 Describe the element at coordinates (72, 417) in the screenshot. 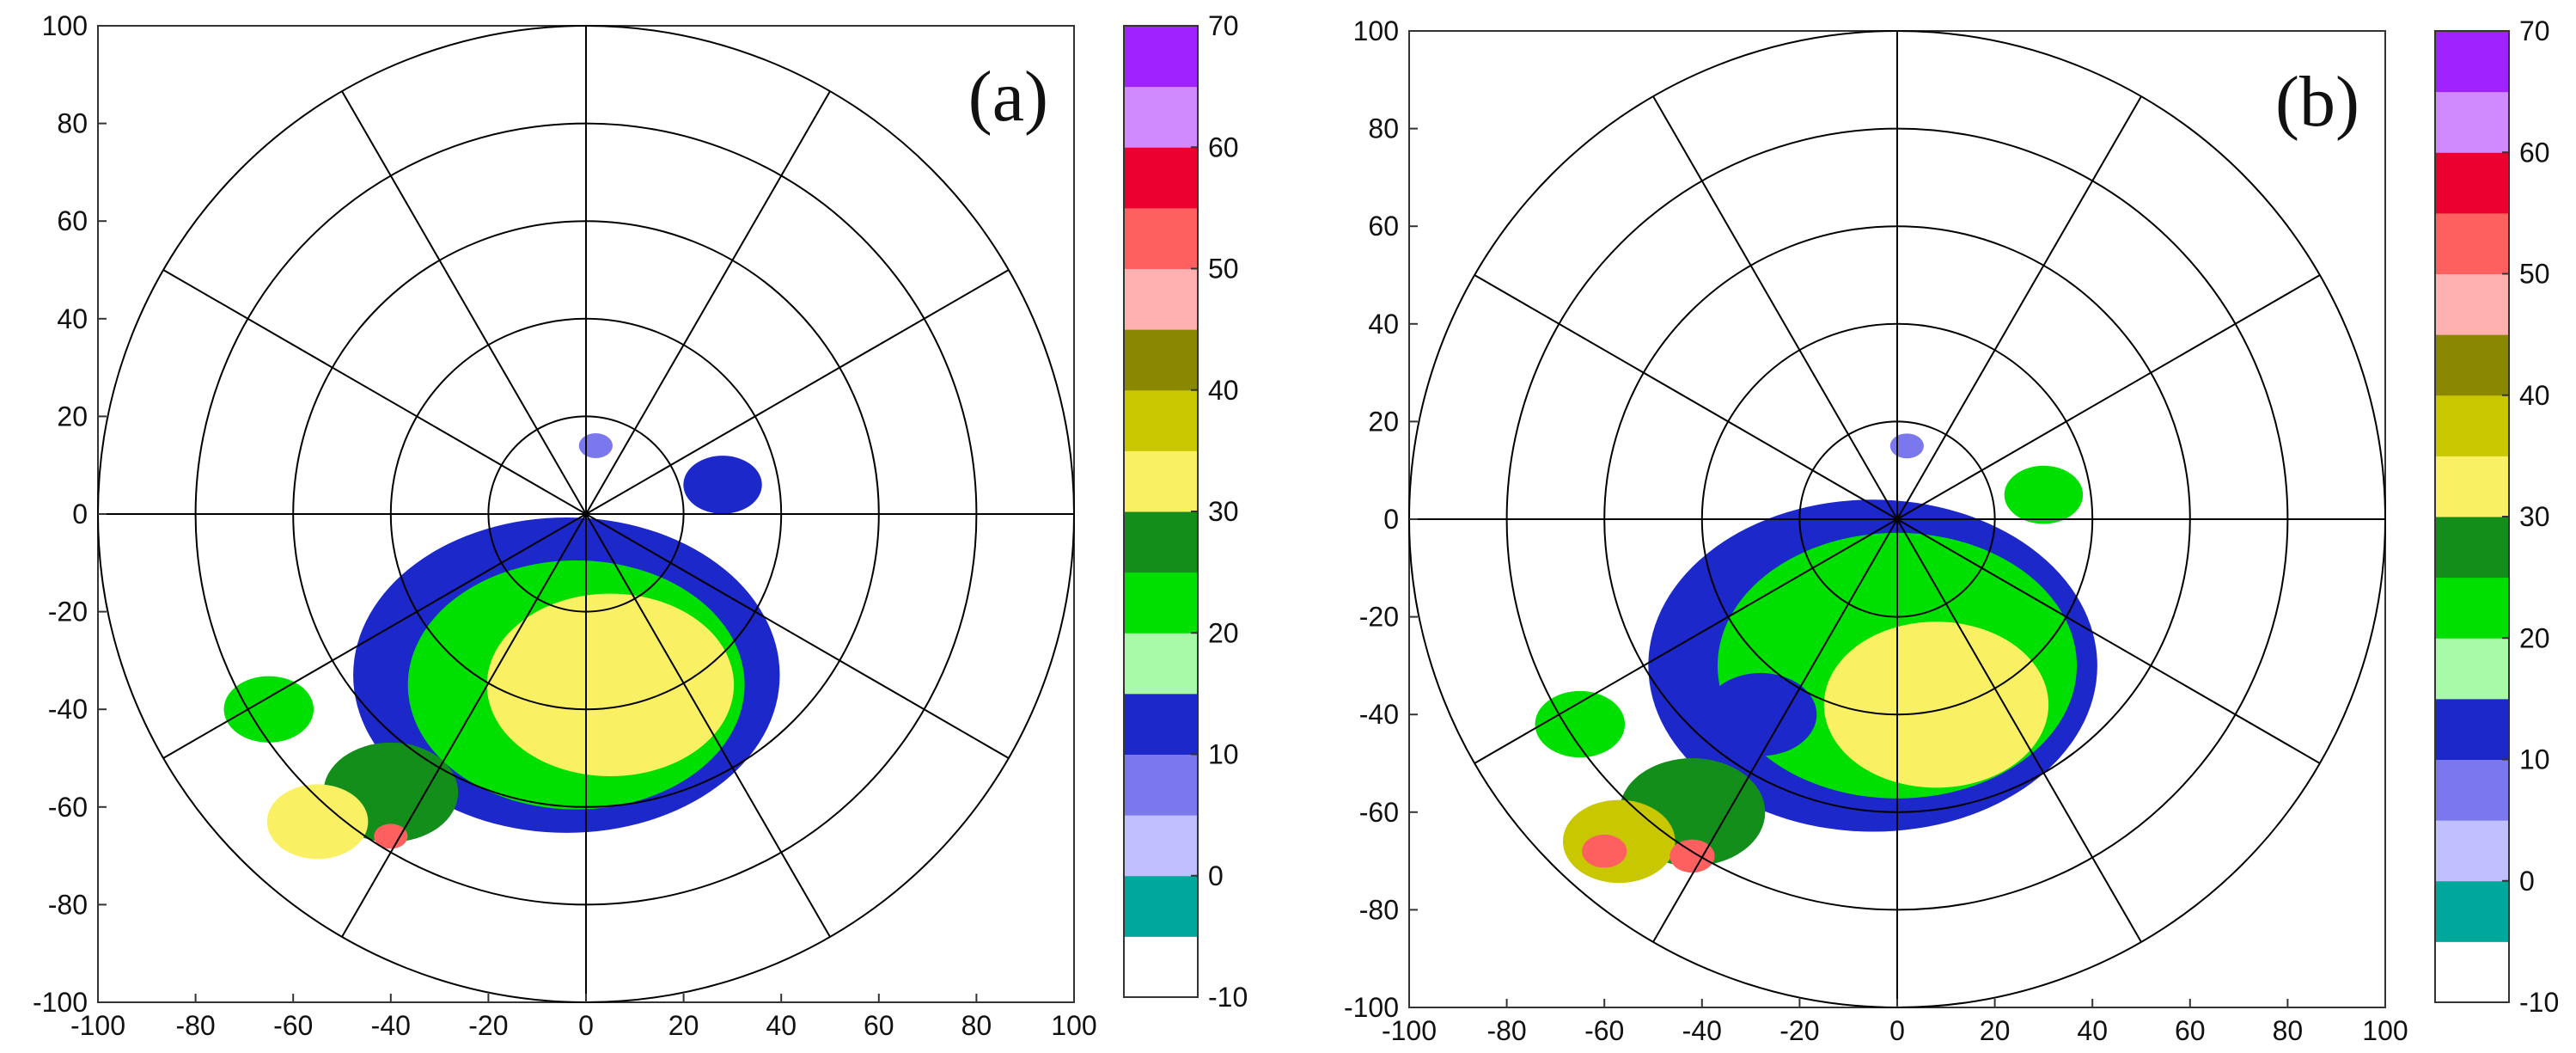

I see `y-tick-label: 20` at that location.